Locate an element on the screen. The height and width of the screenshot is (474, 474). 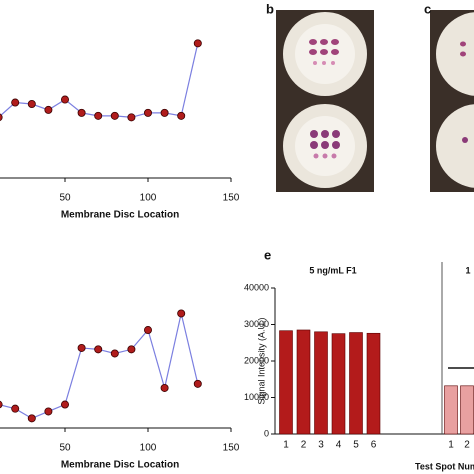
y-axis-label: Signal Intensity (A.U.) is located at coordinates (261, 360).